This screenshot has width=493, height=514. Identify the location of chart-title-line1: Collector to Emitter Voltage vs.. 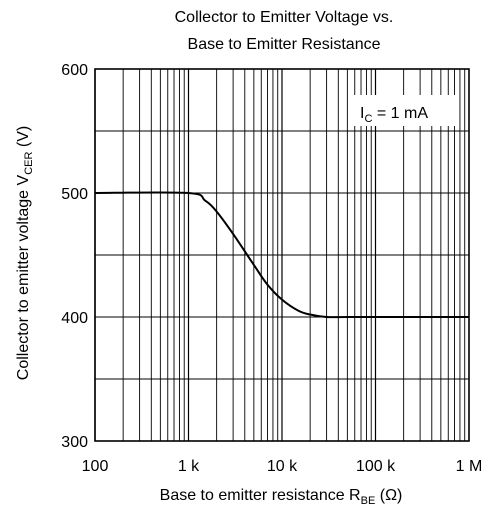
(284, 17).